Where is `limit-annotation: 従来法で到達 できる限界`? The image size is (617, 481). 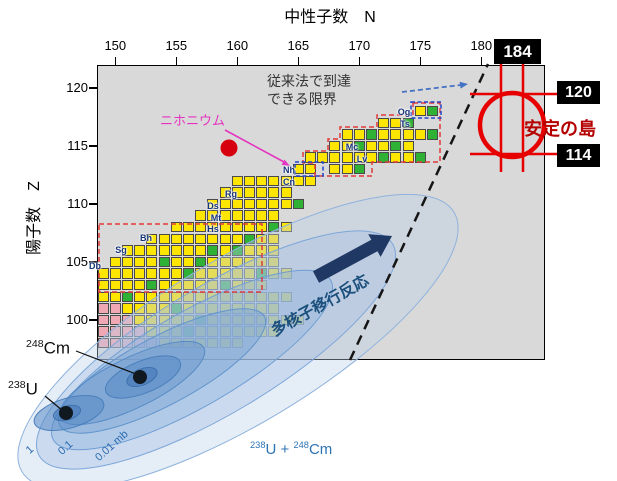 limit-annotation: 従来法で到達 できる限界 is located at coordinates (309, 90).